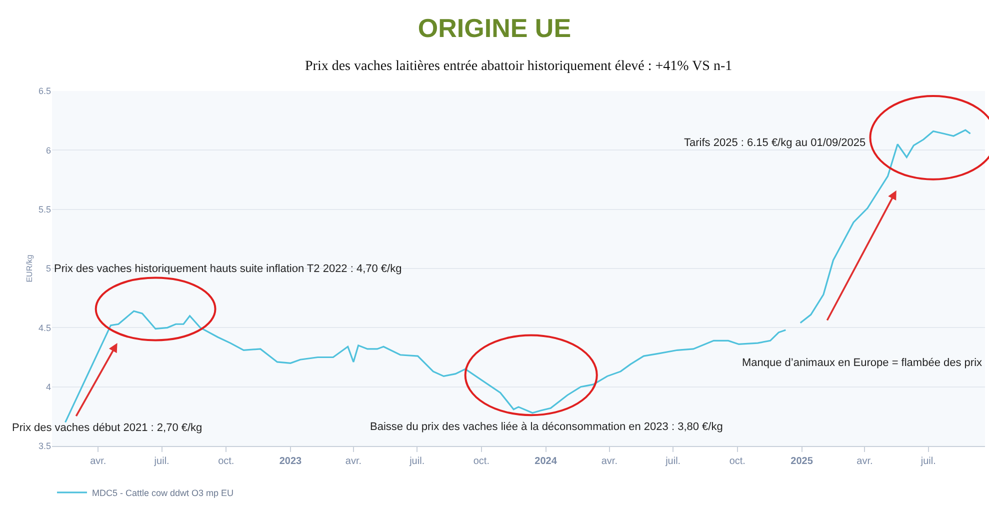 This screenshot has height=511, width=989. What do you see at coordinates (495, 28) in the screenshot?
I see `chart-title: ORIGINE UE` at bounding box center [495, 28].